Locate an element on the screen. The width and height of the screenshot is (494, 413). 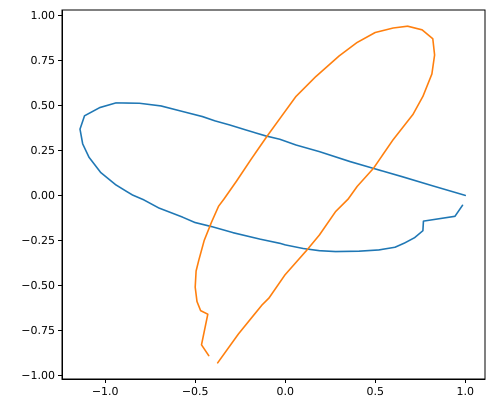
y-tick-label: −1.00 is located at coordinates (38, 375).